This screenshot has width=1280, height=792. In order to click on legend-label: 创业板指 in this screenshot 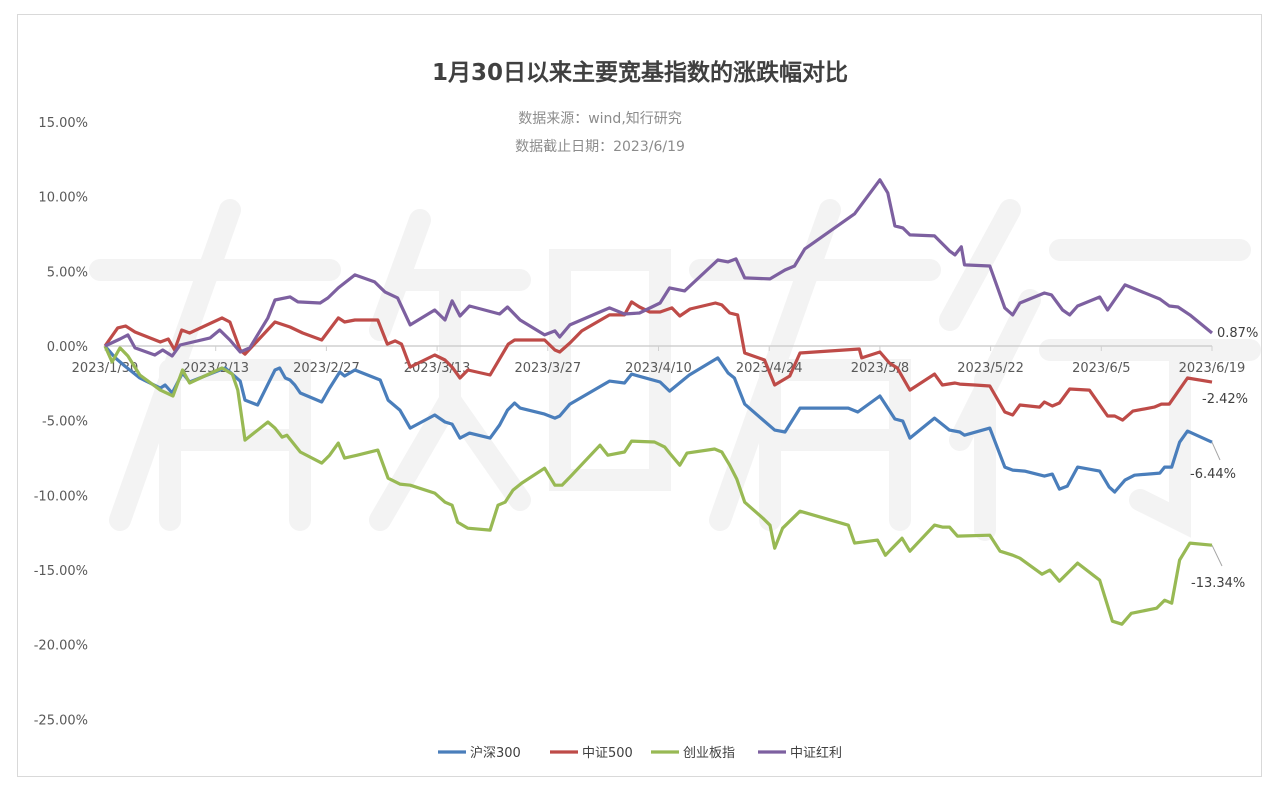, I will do `click(709, 753)`.